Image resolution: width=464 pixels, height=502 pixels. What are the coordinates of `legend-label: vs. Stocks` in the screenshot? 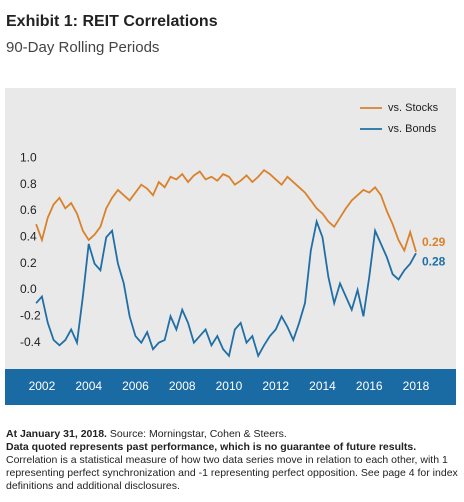 It's located at (413, 108).